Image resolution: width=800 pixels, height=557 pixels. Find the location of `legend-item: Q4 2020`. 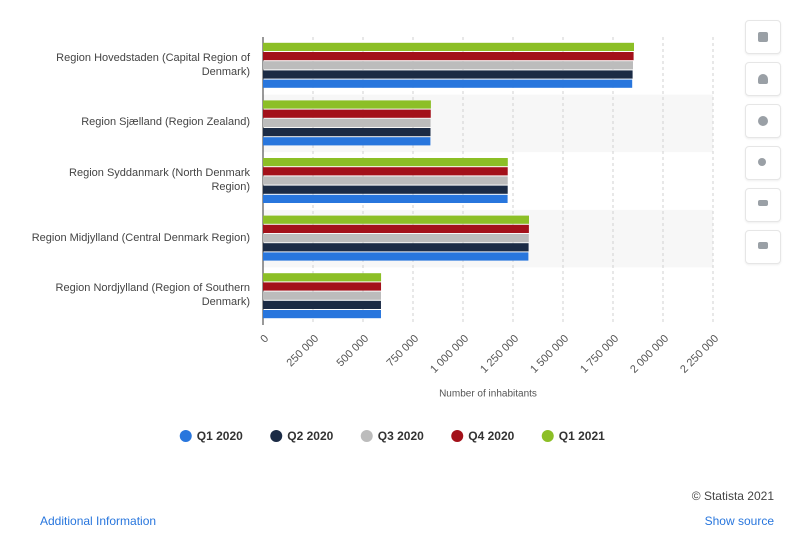

legend-item: Q4 2020 is located at coordinates (483, 436).